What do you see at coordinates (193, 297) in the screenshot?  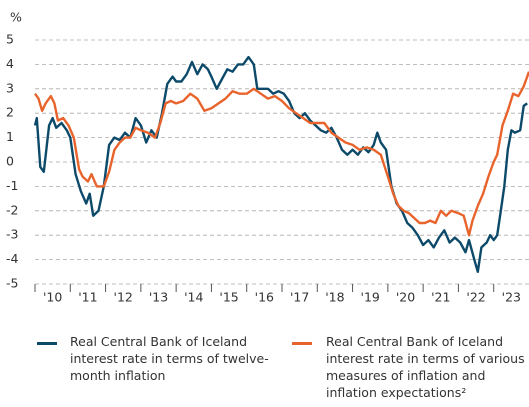 I see `x-tick-label: '14` at bounding box center [193, 297].